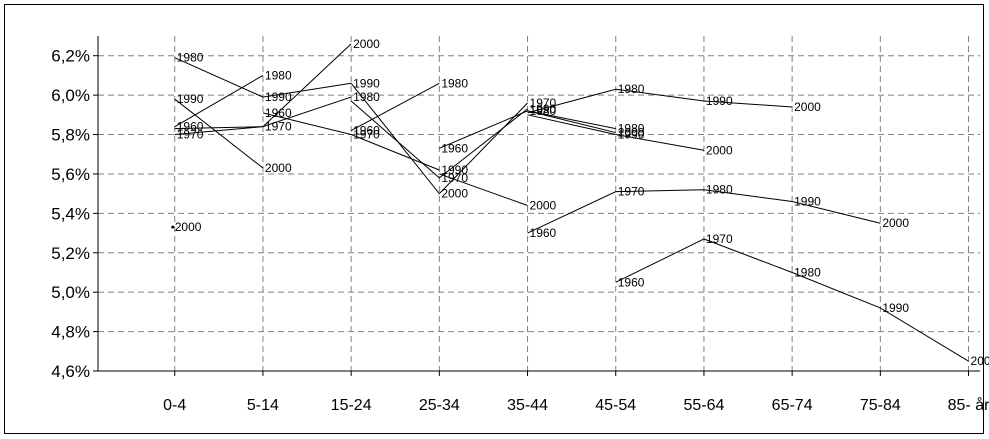 The image size is (989, 439). What do you see at coordinates (615, 405) in the screenshot?
I see `x-tick-label: 45-54` at bounding box center [615, 405].